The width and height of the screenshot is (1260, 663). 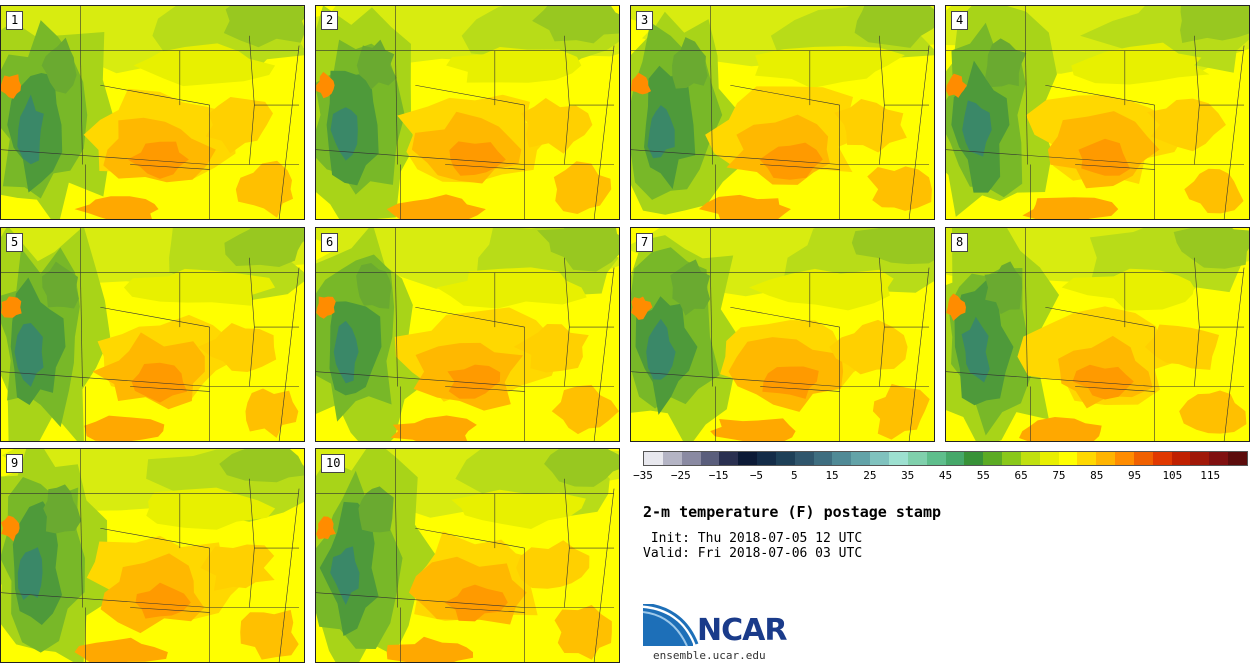 I want to click on logo-url: ensemble.ucar.edu, so click(x=709, y=655).